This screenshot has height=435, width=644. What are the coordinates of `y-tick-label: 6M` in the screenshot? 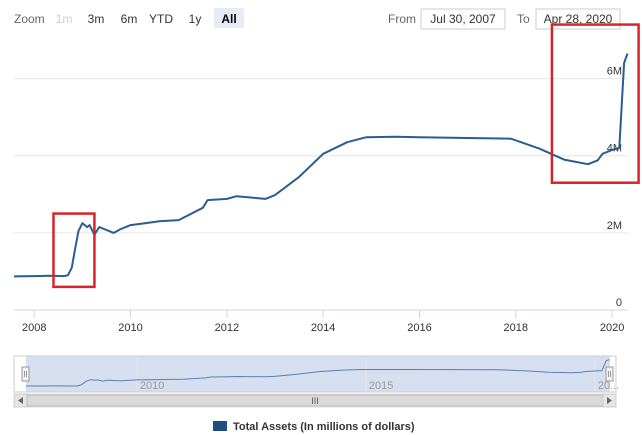 It's located at (614, 72).